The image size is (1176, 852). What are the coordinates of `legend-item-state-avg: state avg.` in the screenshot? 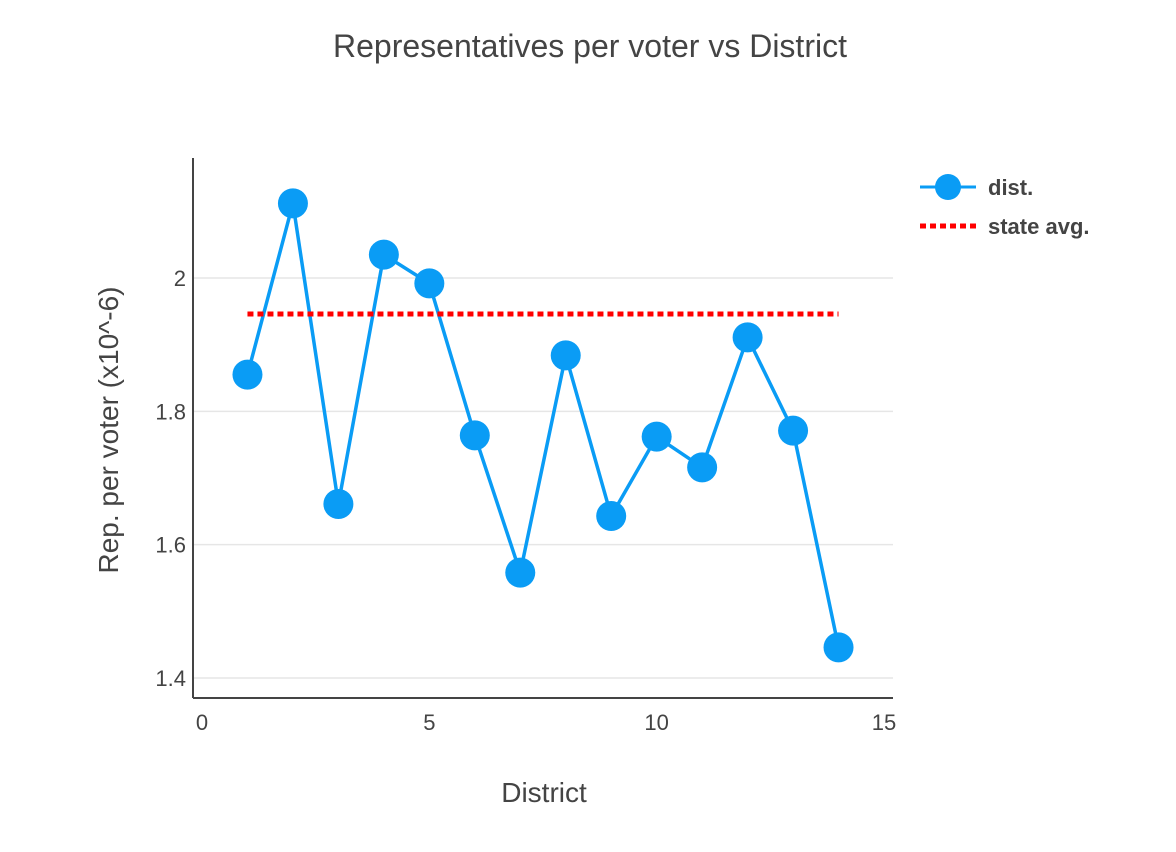 It's located at (1005, 226).